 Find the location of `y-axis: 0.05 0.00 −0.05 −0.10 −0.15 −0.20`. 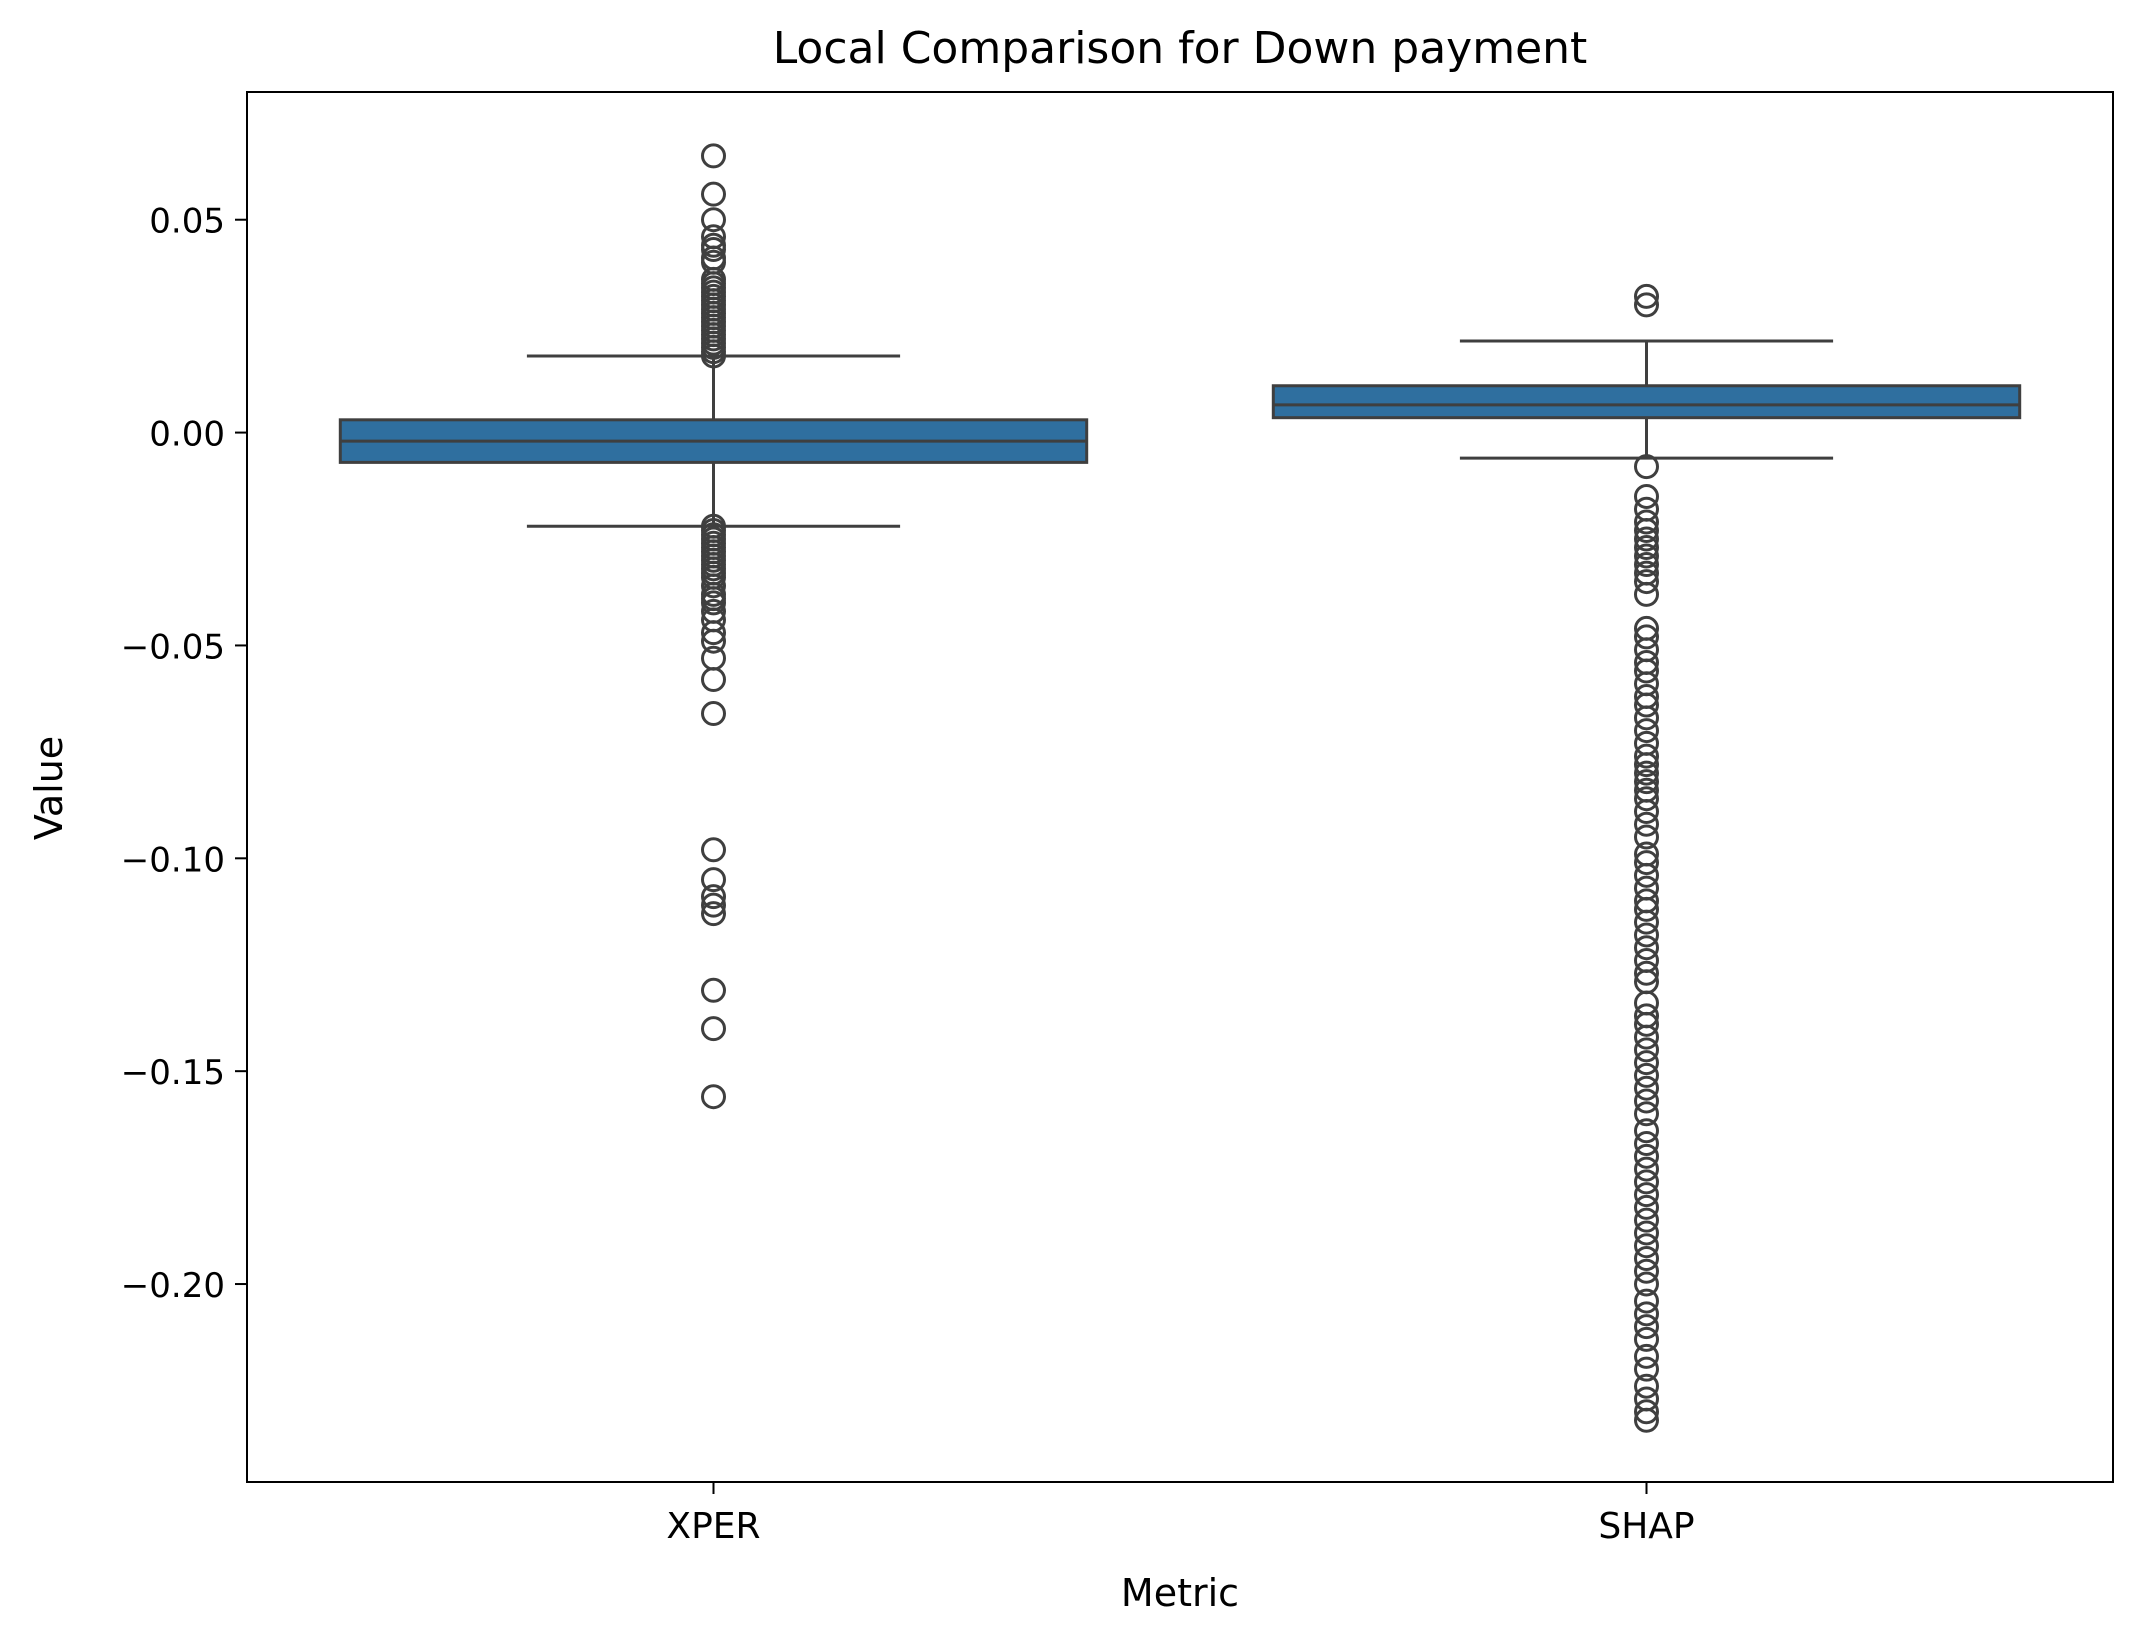

y-axis: 0.05 0.00 −0.05 −0.10 −0.15 −0.20 is located at coordinates (184, 754).